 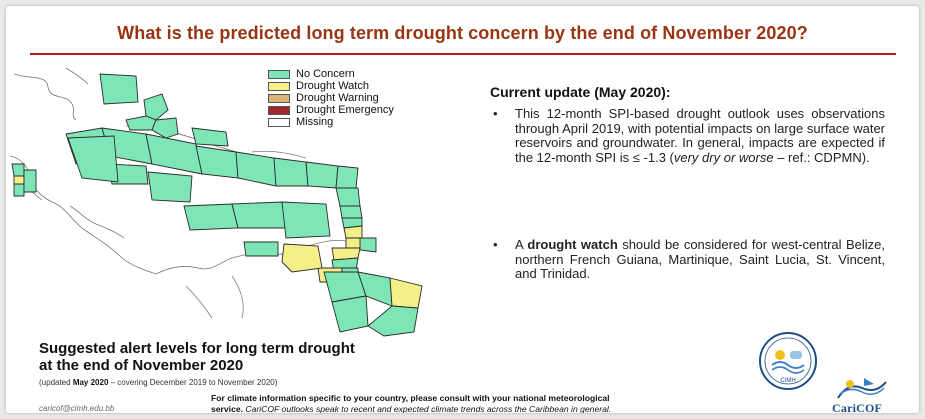 What do you see at coordinates (165, 128) in the screenshot?
I see `region-bahamas-south` at bounding box center [165, 128].